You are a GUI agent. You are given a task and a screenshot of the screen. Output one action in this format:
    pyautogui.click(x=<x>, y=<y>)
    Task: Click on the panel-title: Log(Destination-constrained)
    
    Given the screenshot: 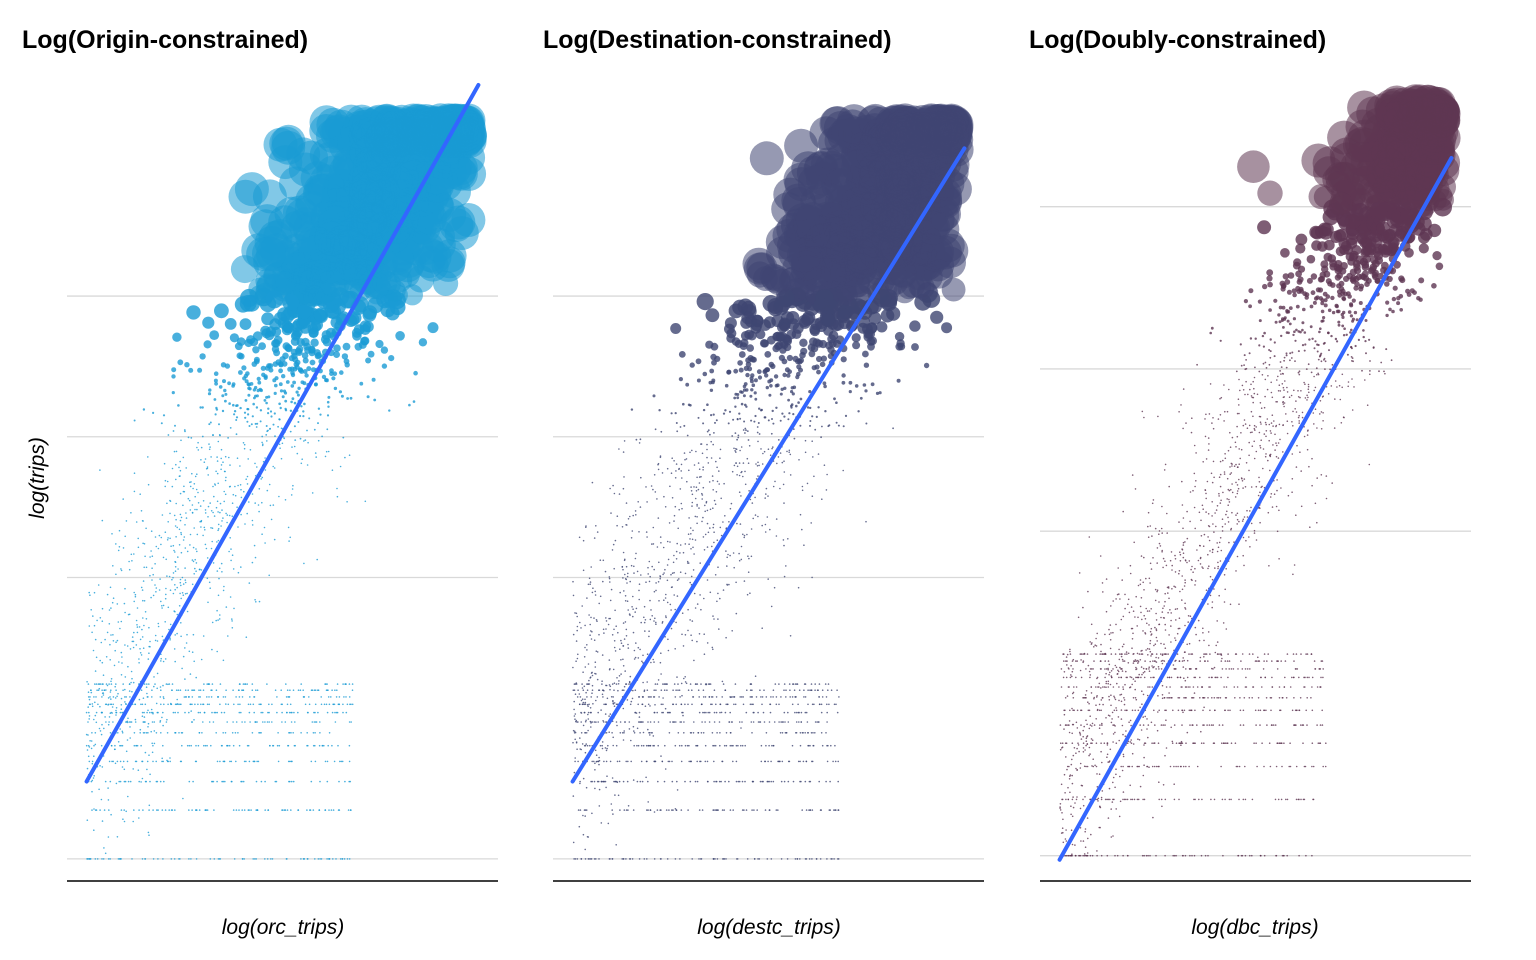 What is the action you would take?
    pyautogui.click(x=717, y=40)
    